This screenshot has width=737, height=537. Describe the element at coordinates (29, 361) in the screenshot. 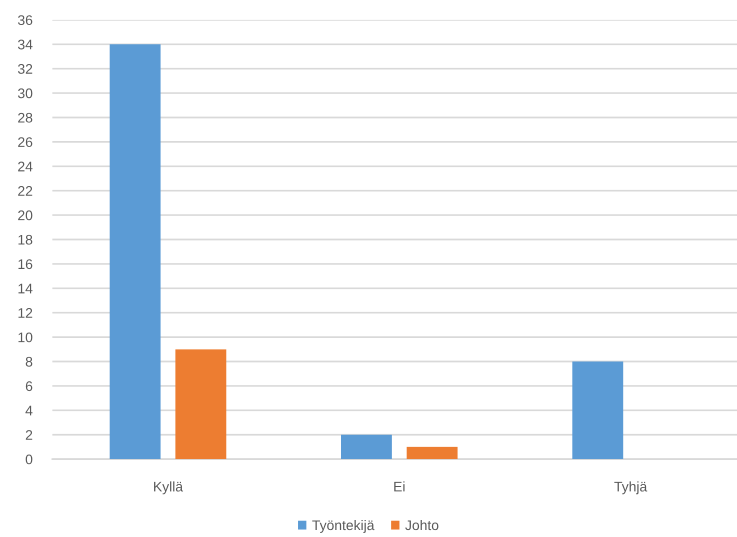

I see `y-tick-label: 8` at that location.